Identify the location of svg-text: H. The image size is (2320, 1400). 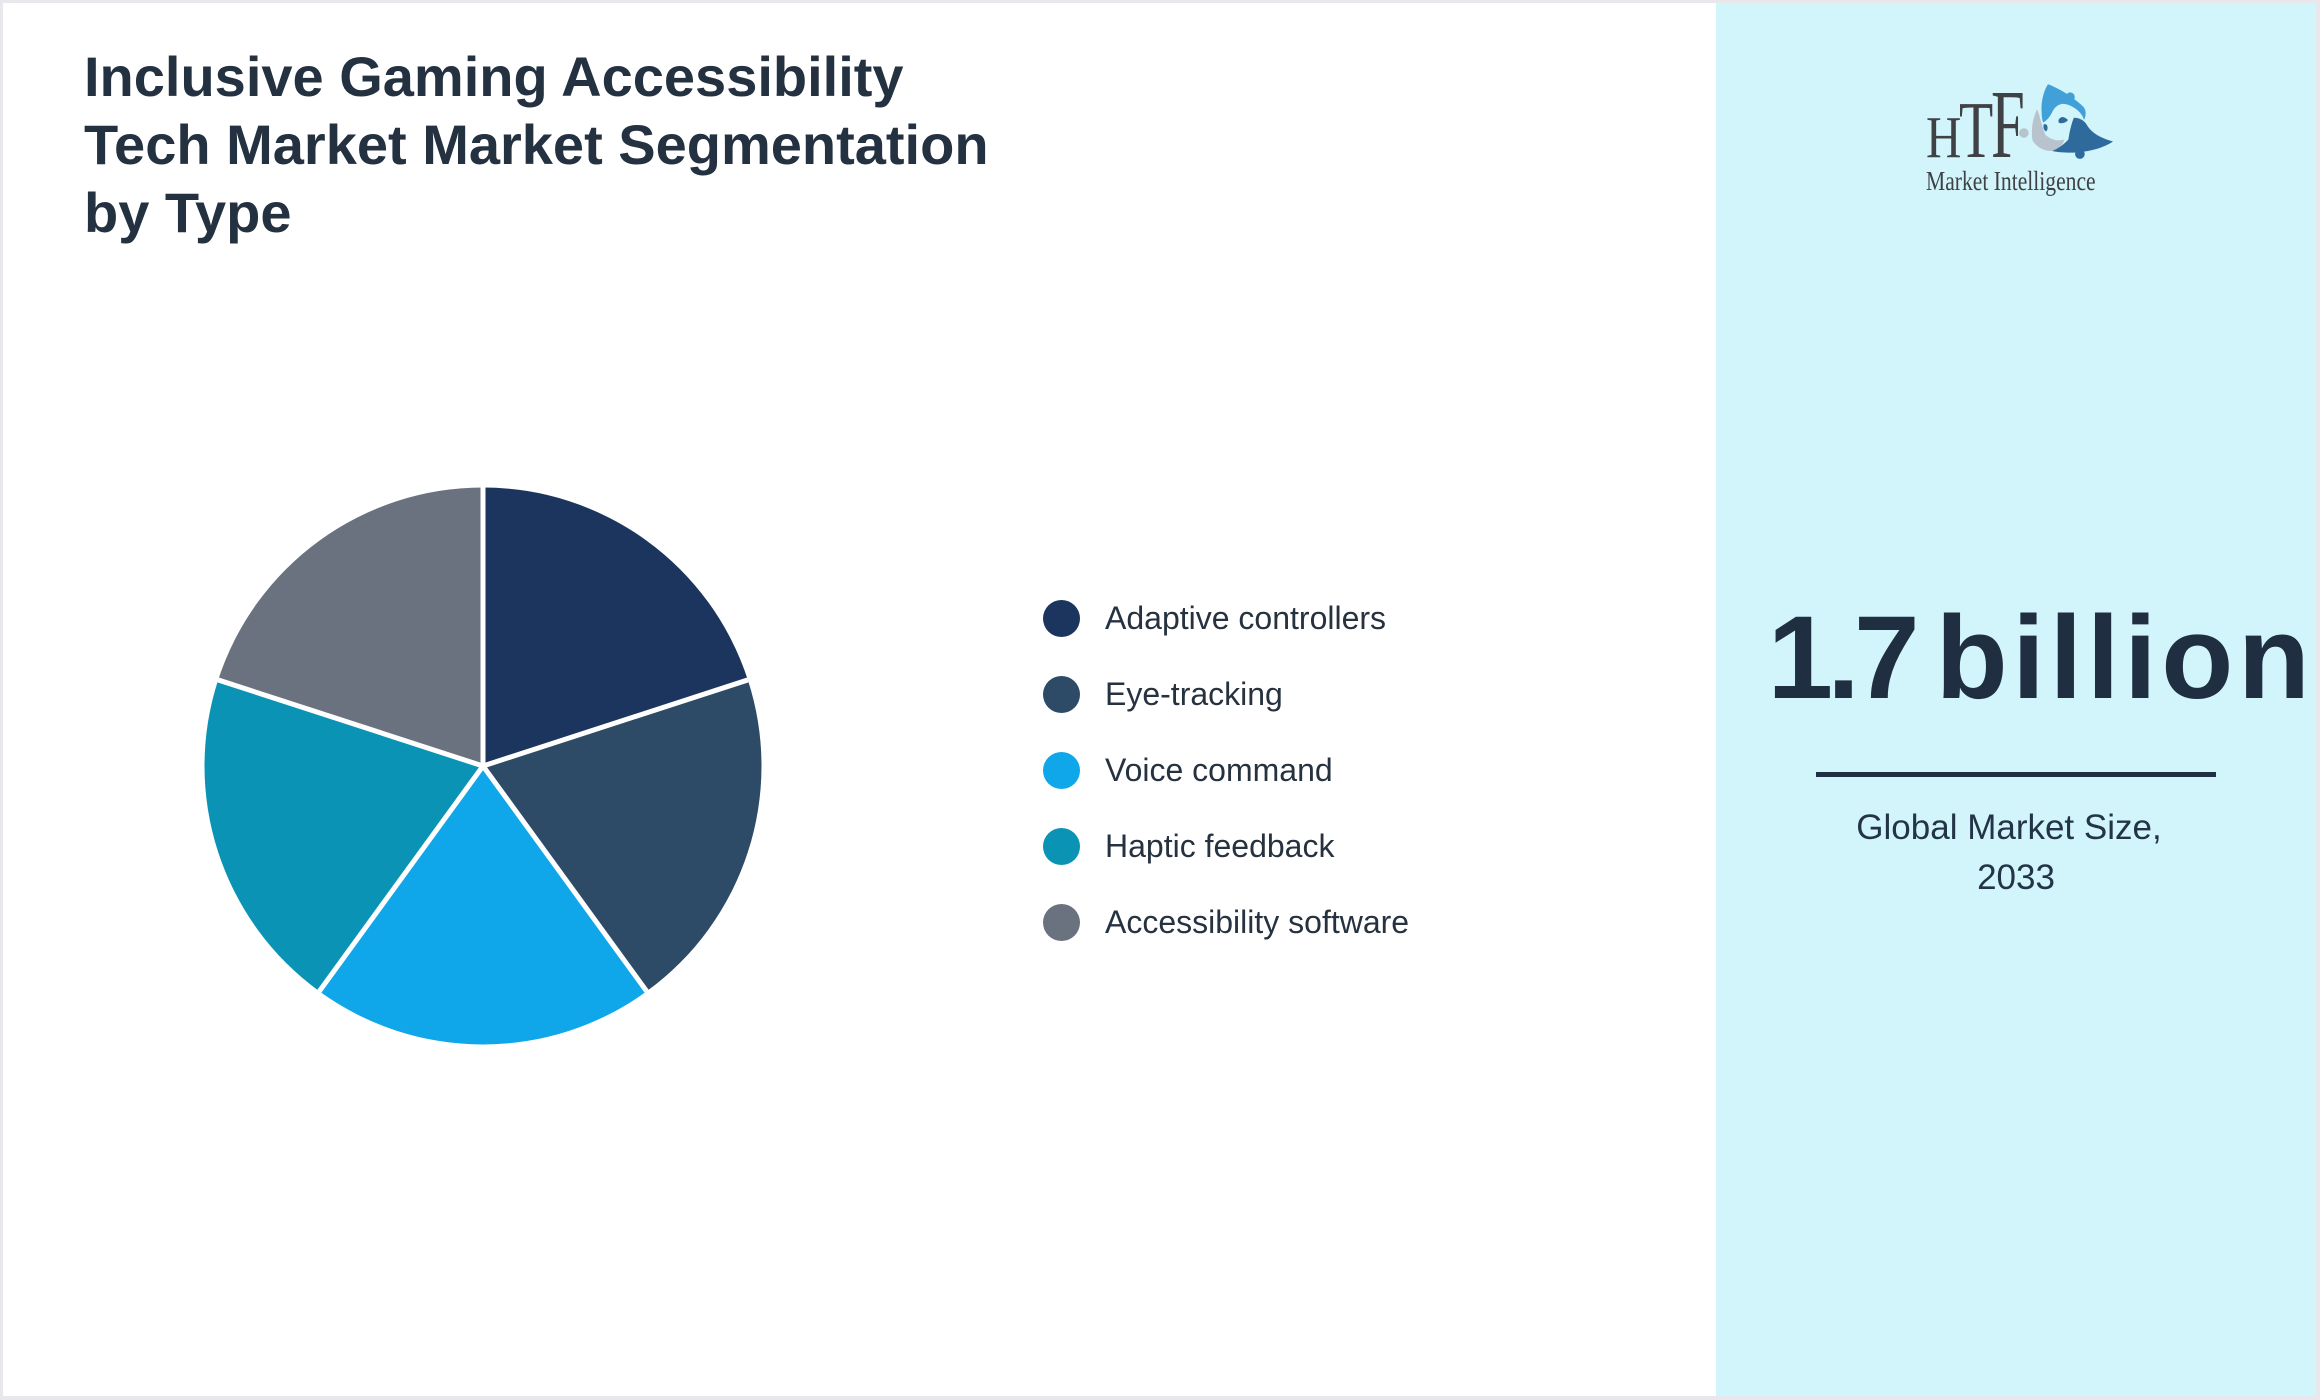
(1943, 137).